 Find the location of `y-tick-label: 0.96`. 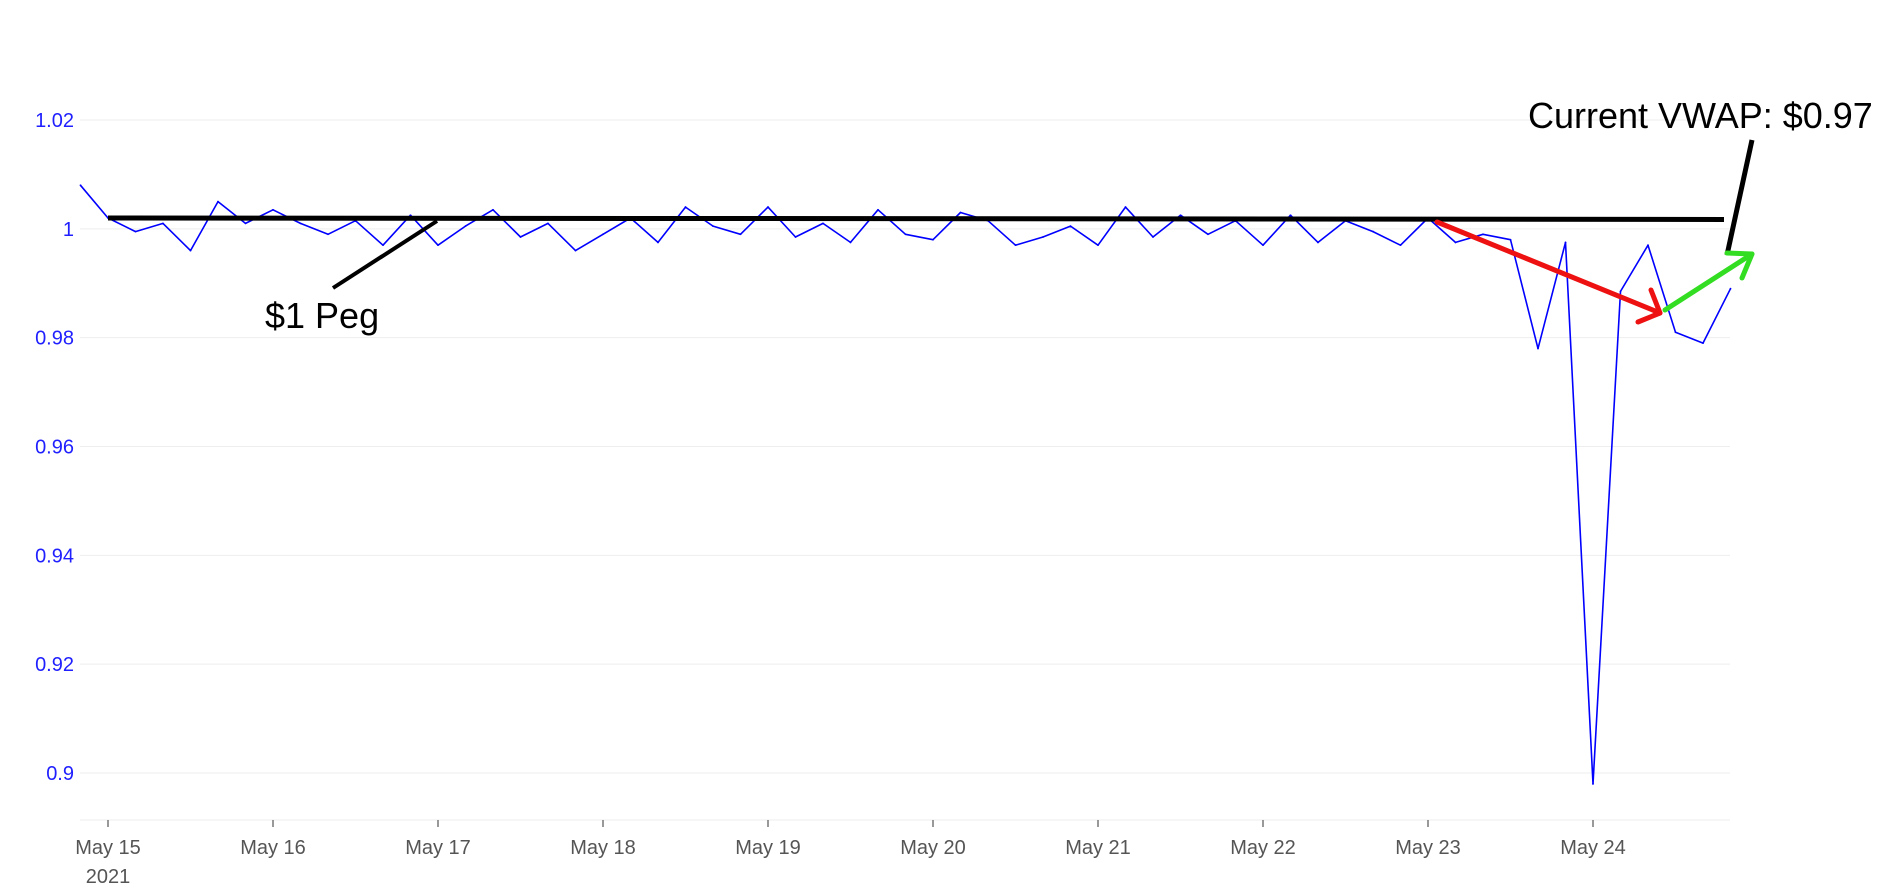

y-tick-label: 0.96 is located at coordinates (54, 448).